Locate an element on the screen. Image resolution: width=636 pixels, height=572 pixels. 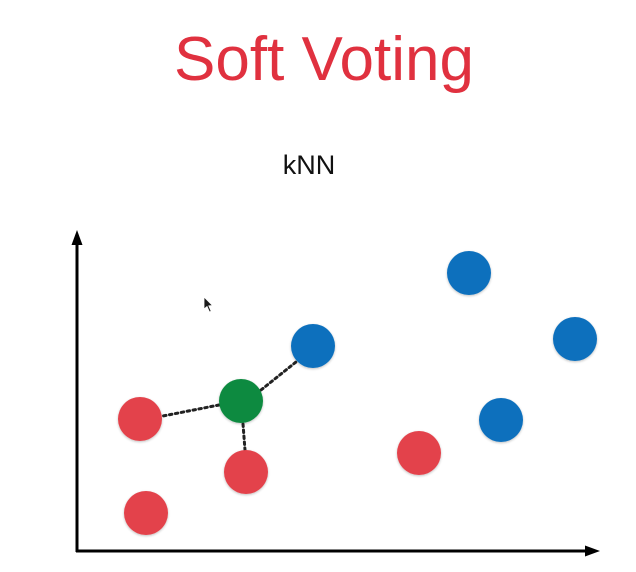
neighbor-link-blue is located at coordinates (278, 376).